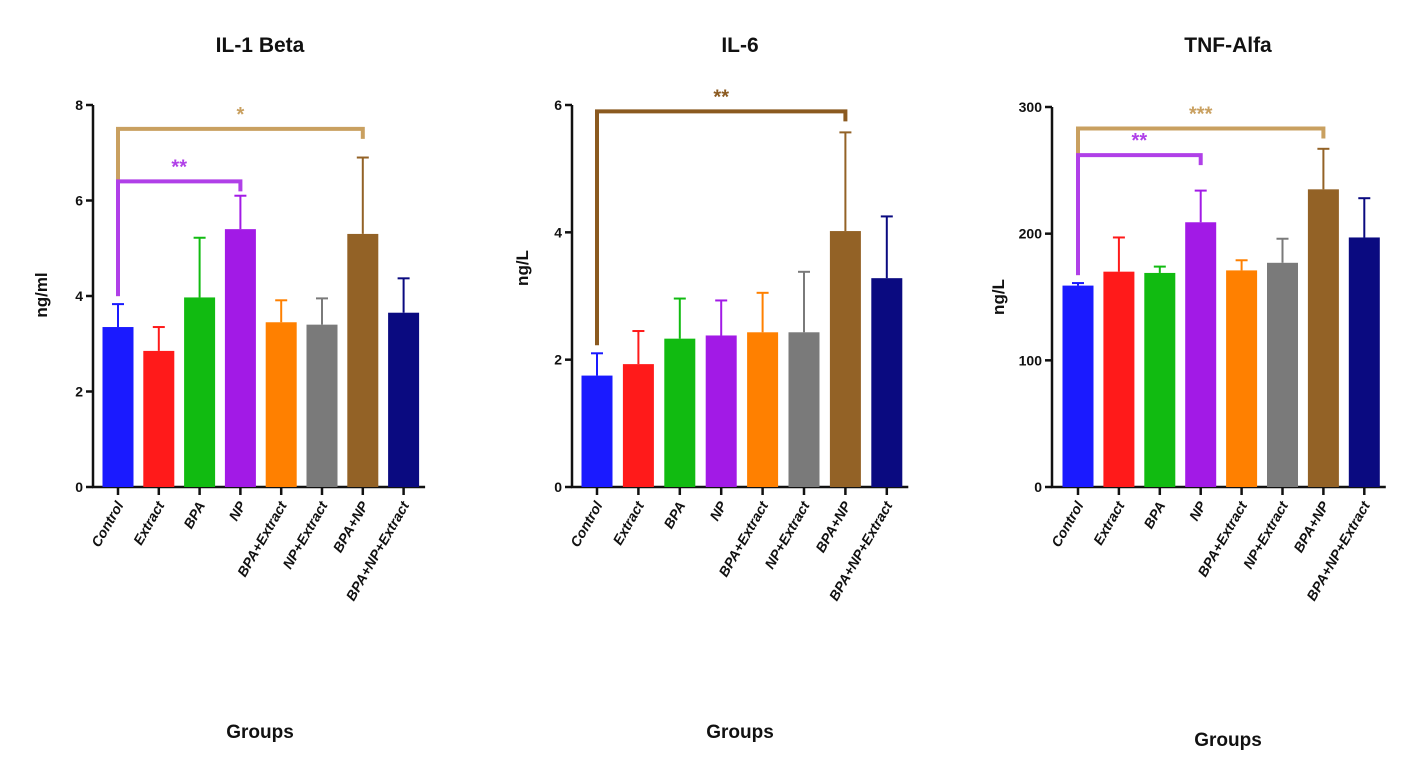 This screenshot has width=1414, height=762. Describe the element at coordinates (739, 45) in the screenshot. I see `chart-title: IL-6` at that location.